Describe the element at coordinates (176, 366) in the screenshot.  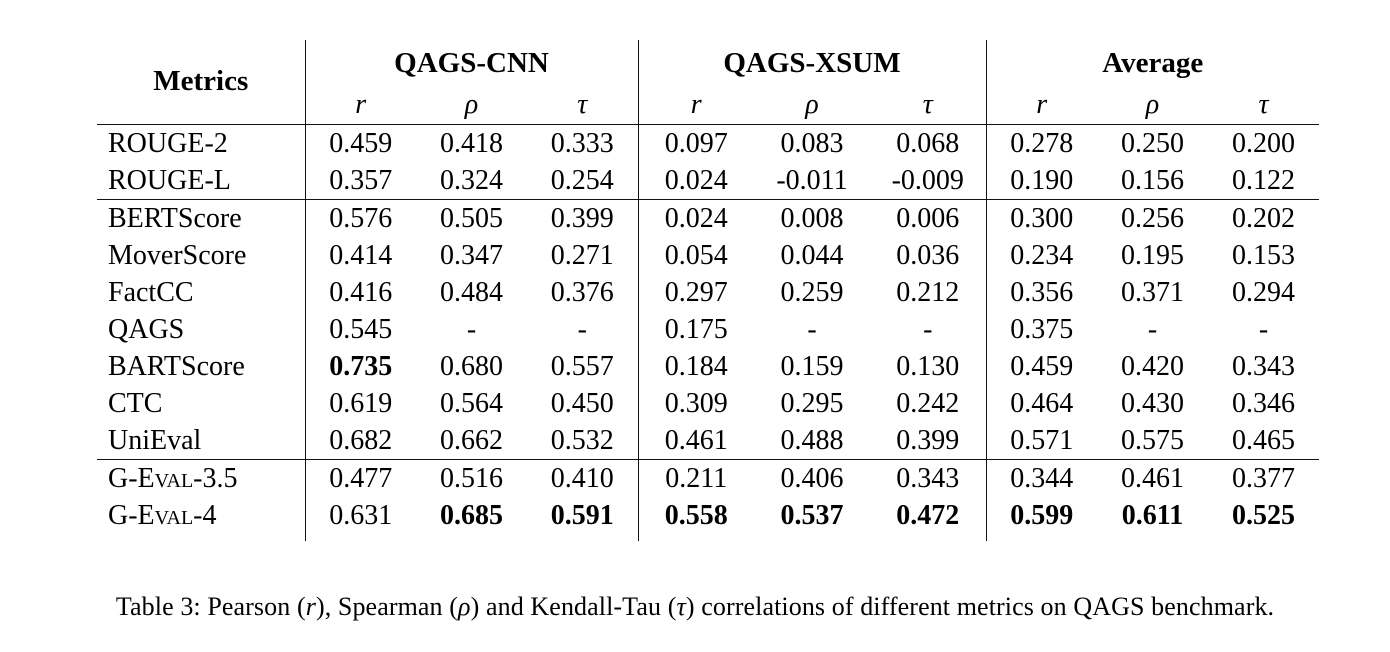
I see `metric-name-cell: BARTScore` at that location.